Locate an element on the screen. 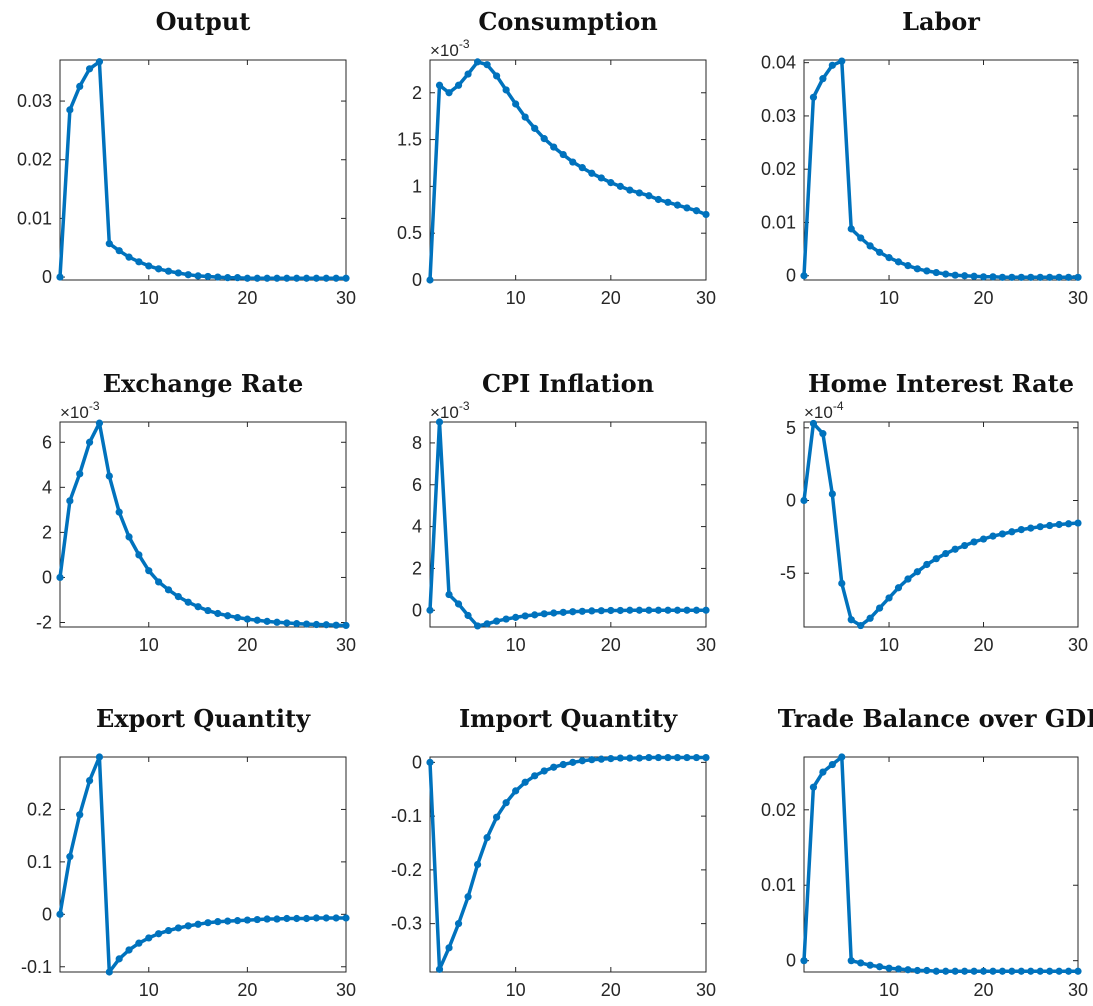 This screenshot has height=1006, width=1093. panel-title: Exchange Rate is located at coordinates (203, 383).